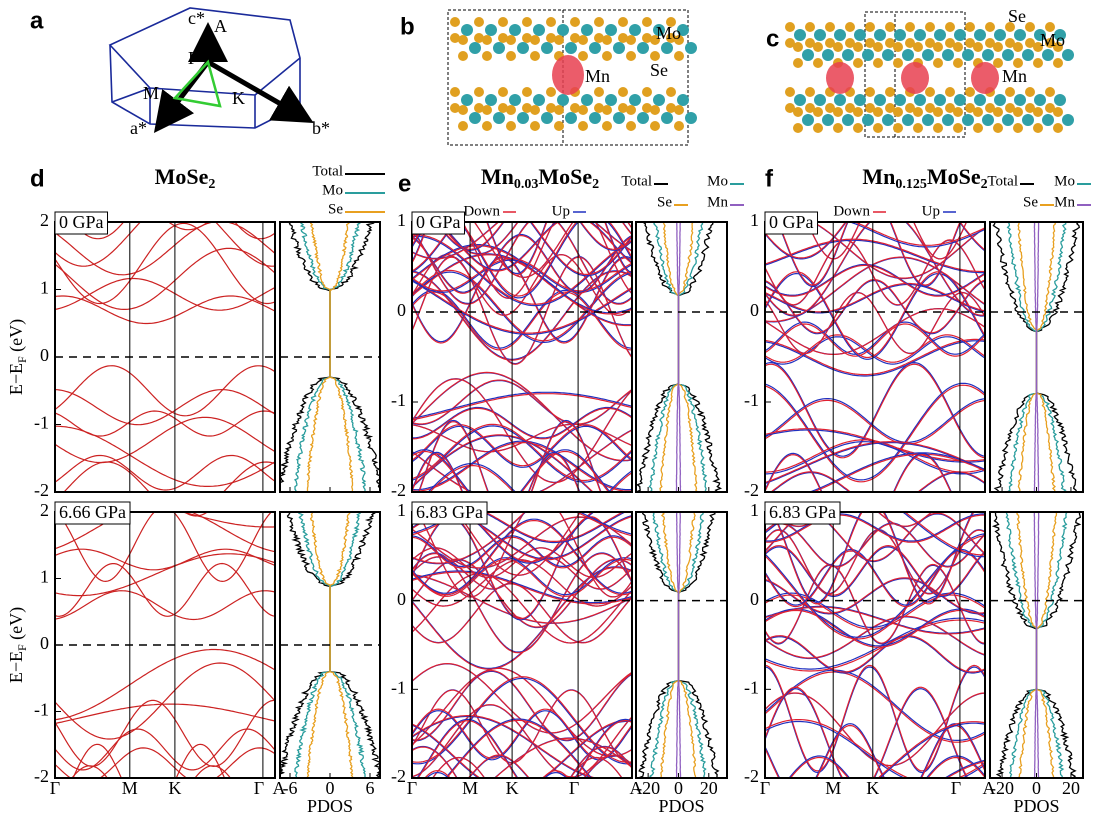 This screenshot has height=818, width=1096. Describe the element at coordinates (22, 359) in the screenshot. I see `y-label-part: F` at that location.